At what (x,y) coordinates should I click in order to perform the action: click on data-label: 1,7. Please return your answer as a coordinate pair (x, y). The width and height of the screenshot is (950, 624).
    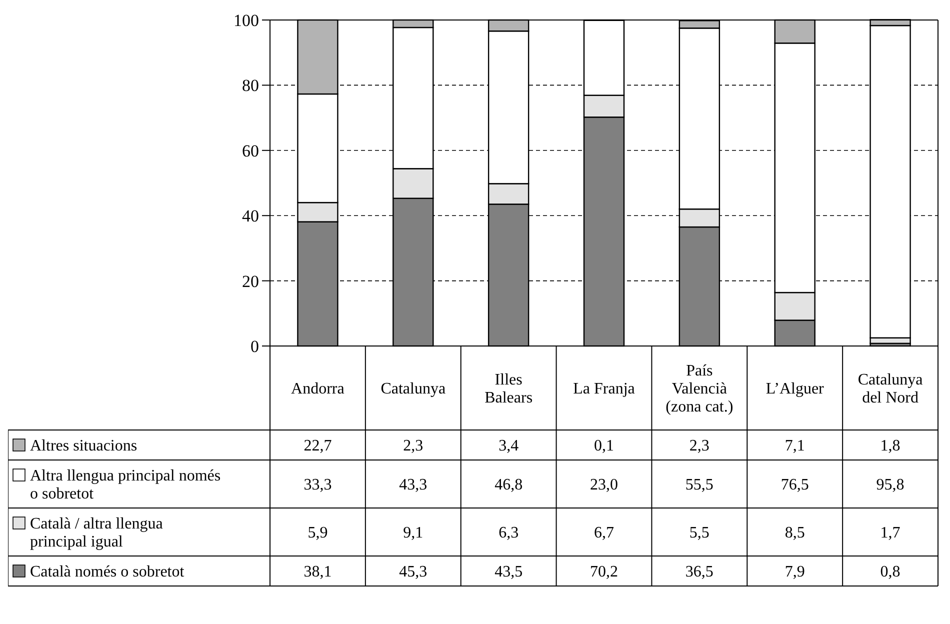
    Looking at the image, I should click on (890, 533).